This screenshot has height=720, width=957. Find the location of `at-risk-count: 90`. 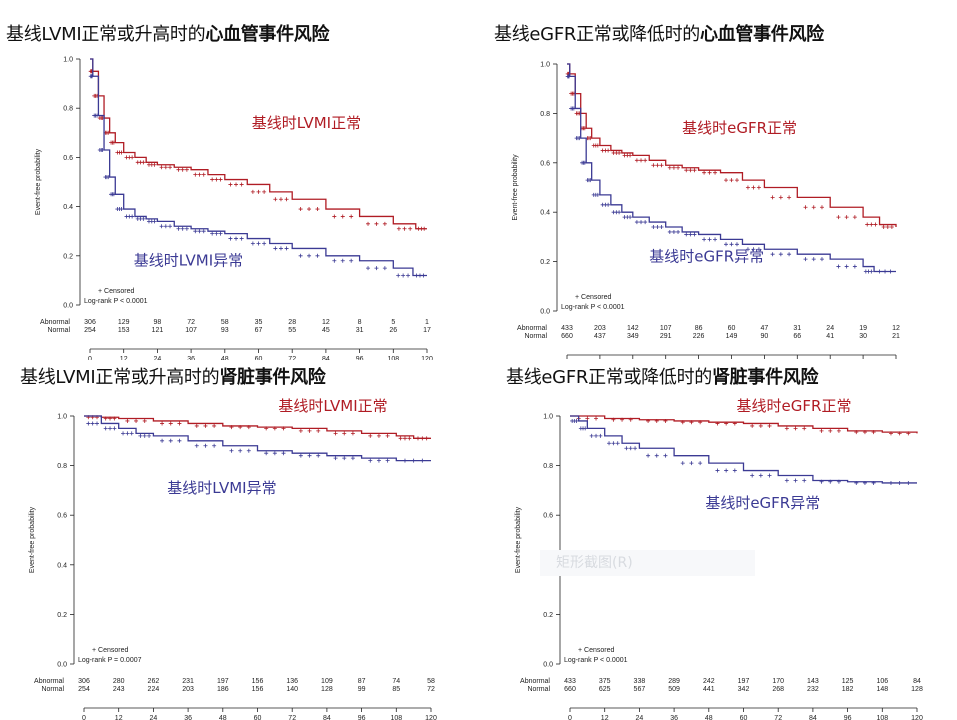

at-risk-count: 90 is located at coordinates (765, 336).